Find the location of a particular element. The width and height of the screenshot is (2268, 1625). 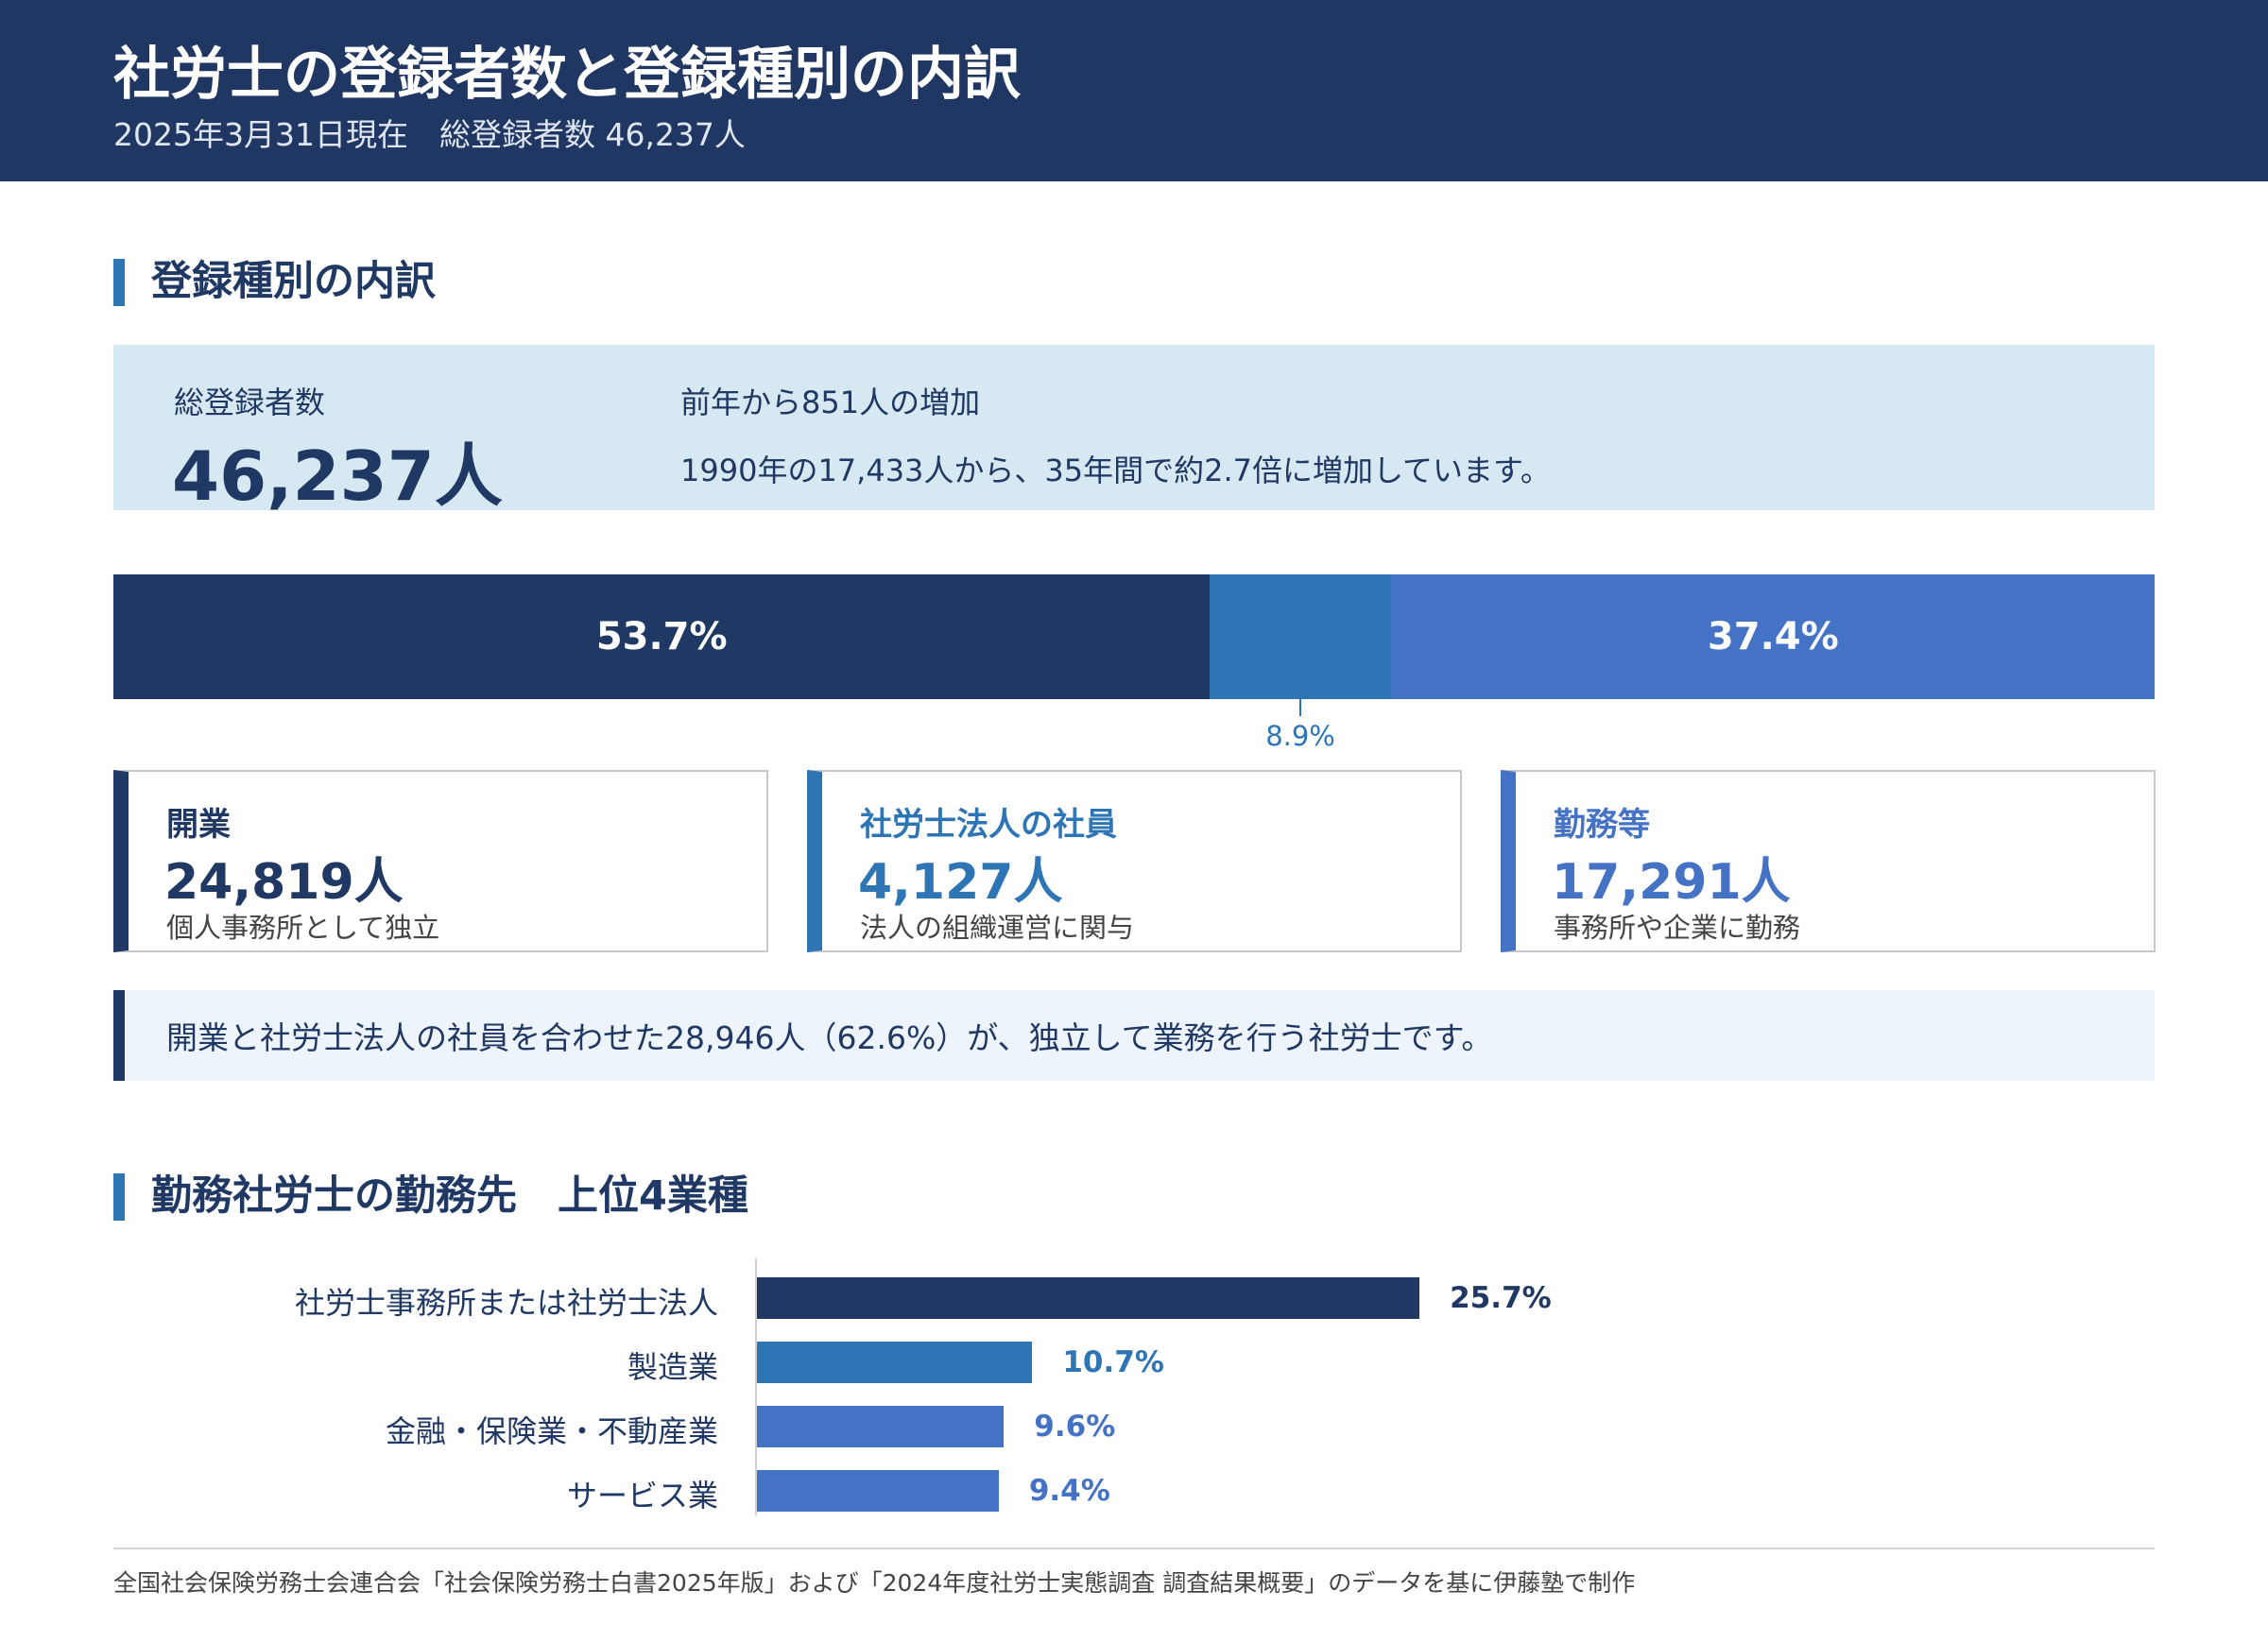

card-description: 事務所や企業に勤務 is located at coordinates (1677, 928).